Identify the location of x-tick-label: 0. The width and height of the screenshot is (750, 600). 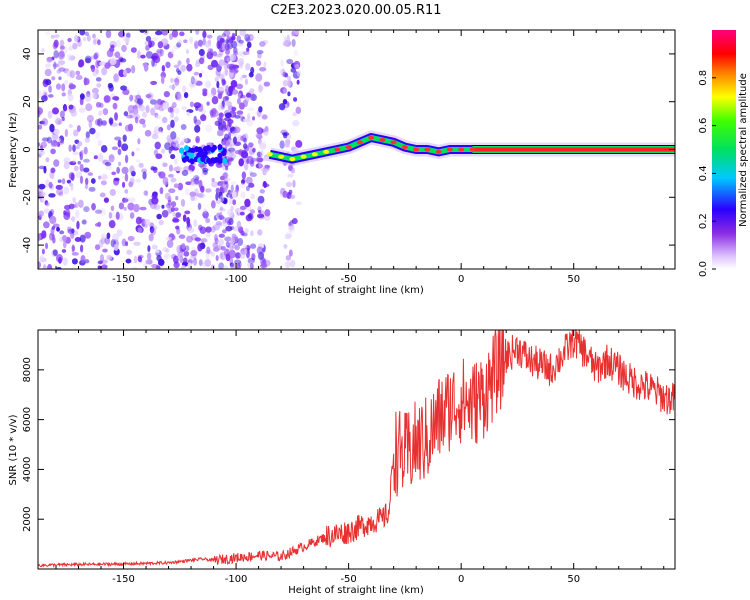
(461, 279).